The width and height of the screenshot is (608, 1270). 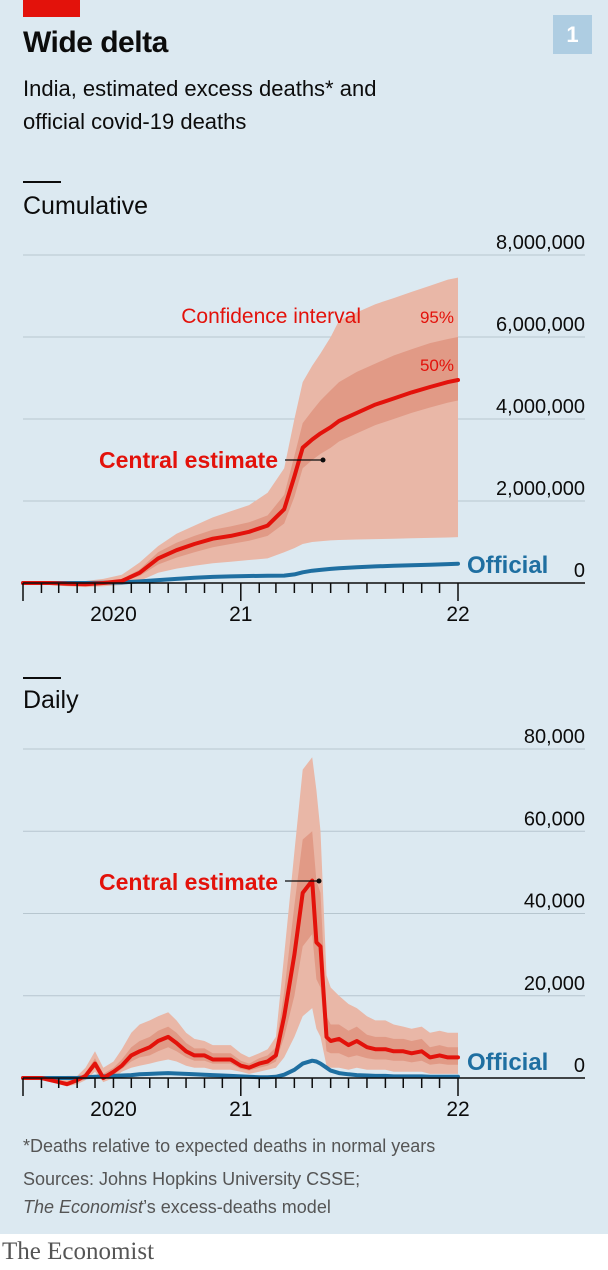 What do you see at coordinates (240, 1109) in the screenshot?
I see `daily-xtick-label: 21` at bounding box center [240, 1109].